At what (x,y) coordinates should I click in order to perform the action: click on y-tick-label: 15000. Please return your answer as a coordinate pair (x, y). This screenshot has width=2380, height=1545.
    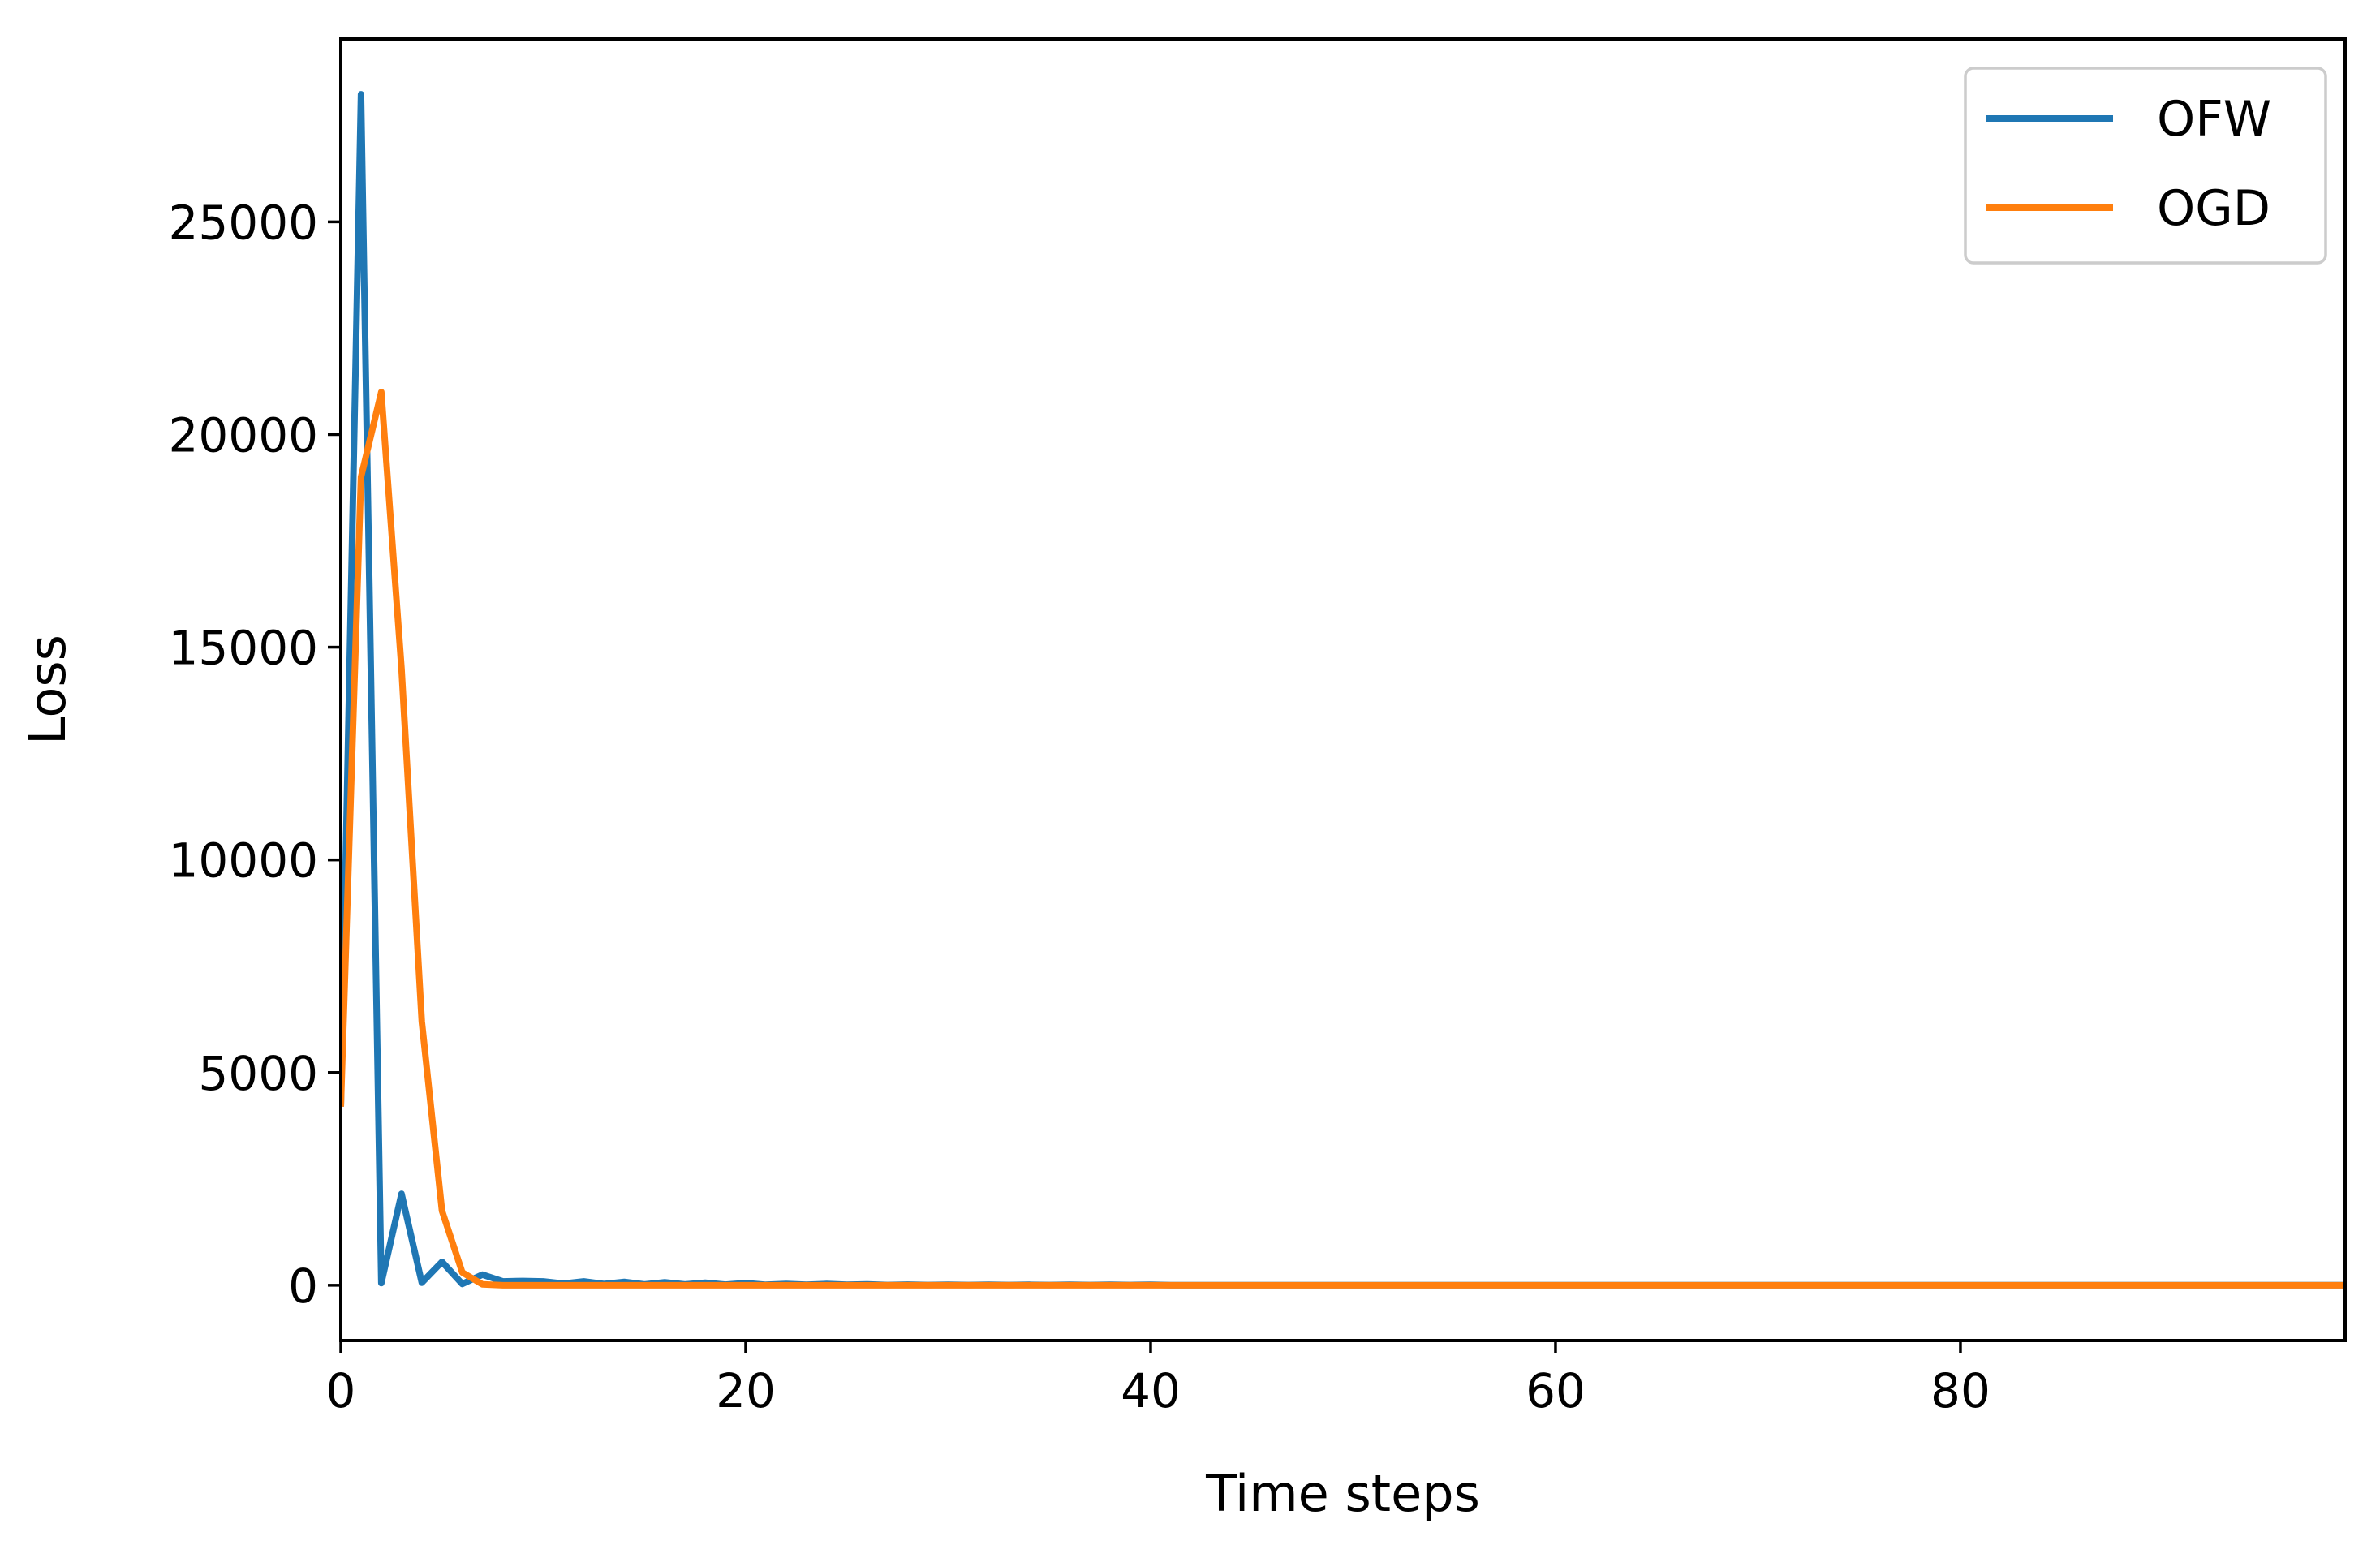
    Looking at the image, I should click on (243, 648).